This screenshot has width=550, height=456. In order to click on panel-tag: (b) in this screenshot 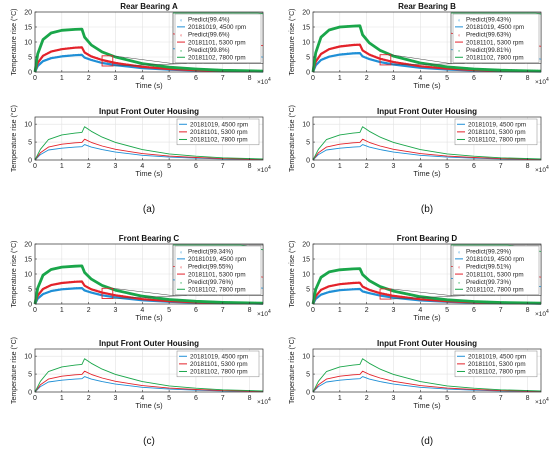, I will do `click(427, 209)`.